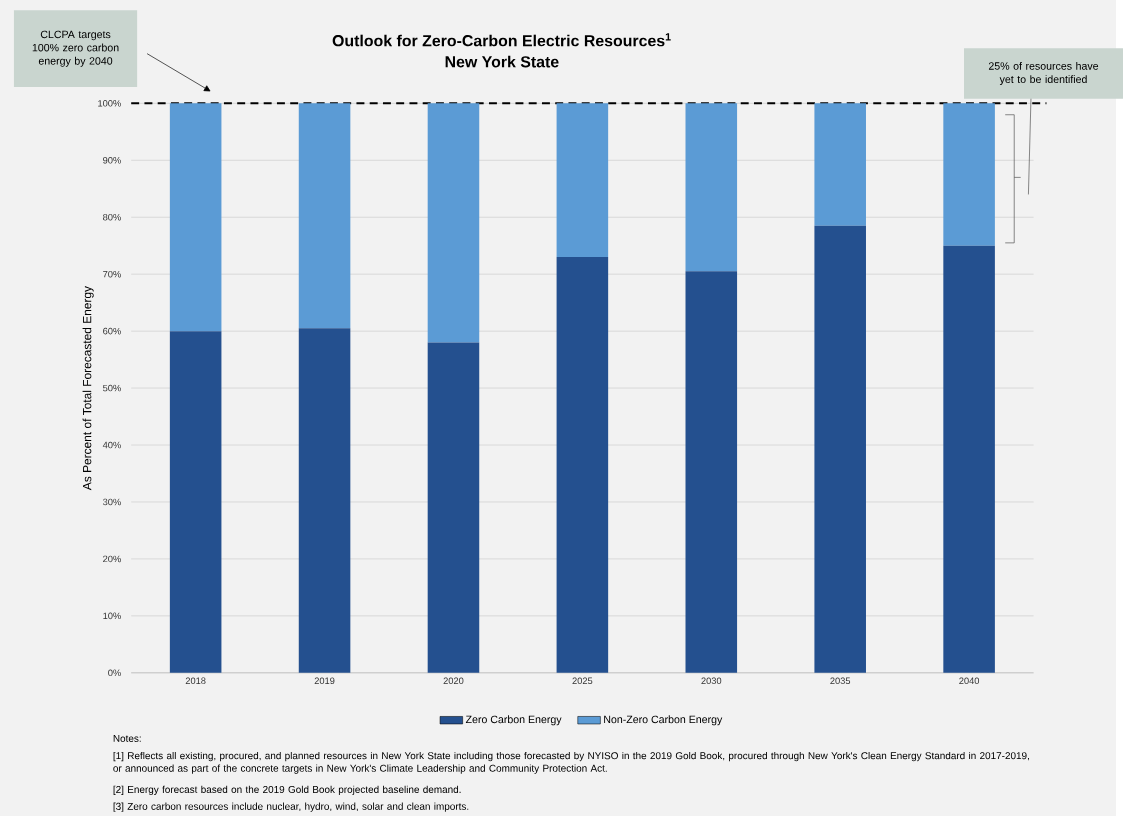  Describe the element at coordinates (324, 681) in the screenshot. I see `x-tick-label: 2019` at that location.